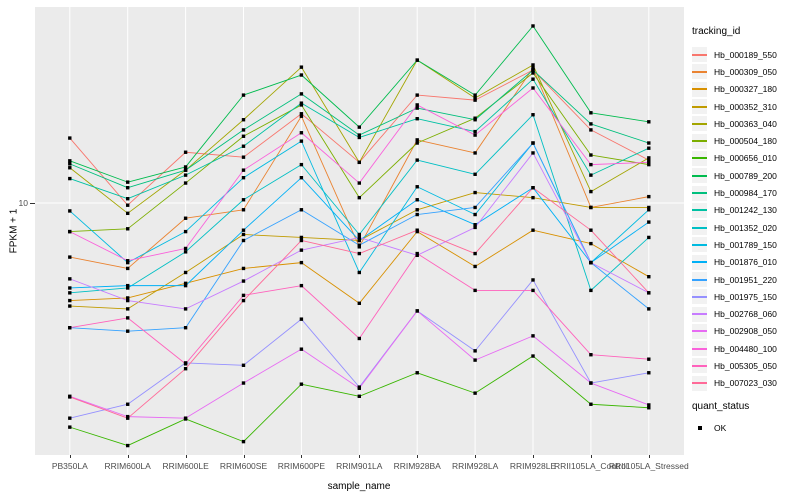 Image resolution: width=800 pixels, height=500 pixels. I want to click on legend-item-Hb_000656_010: Hb_000656_010, so click(745, 158).